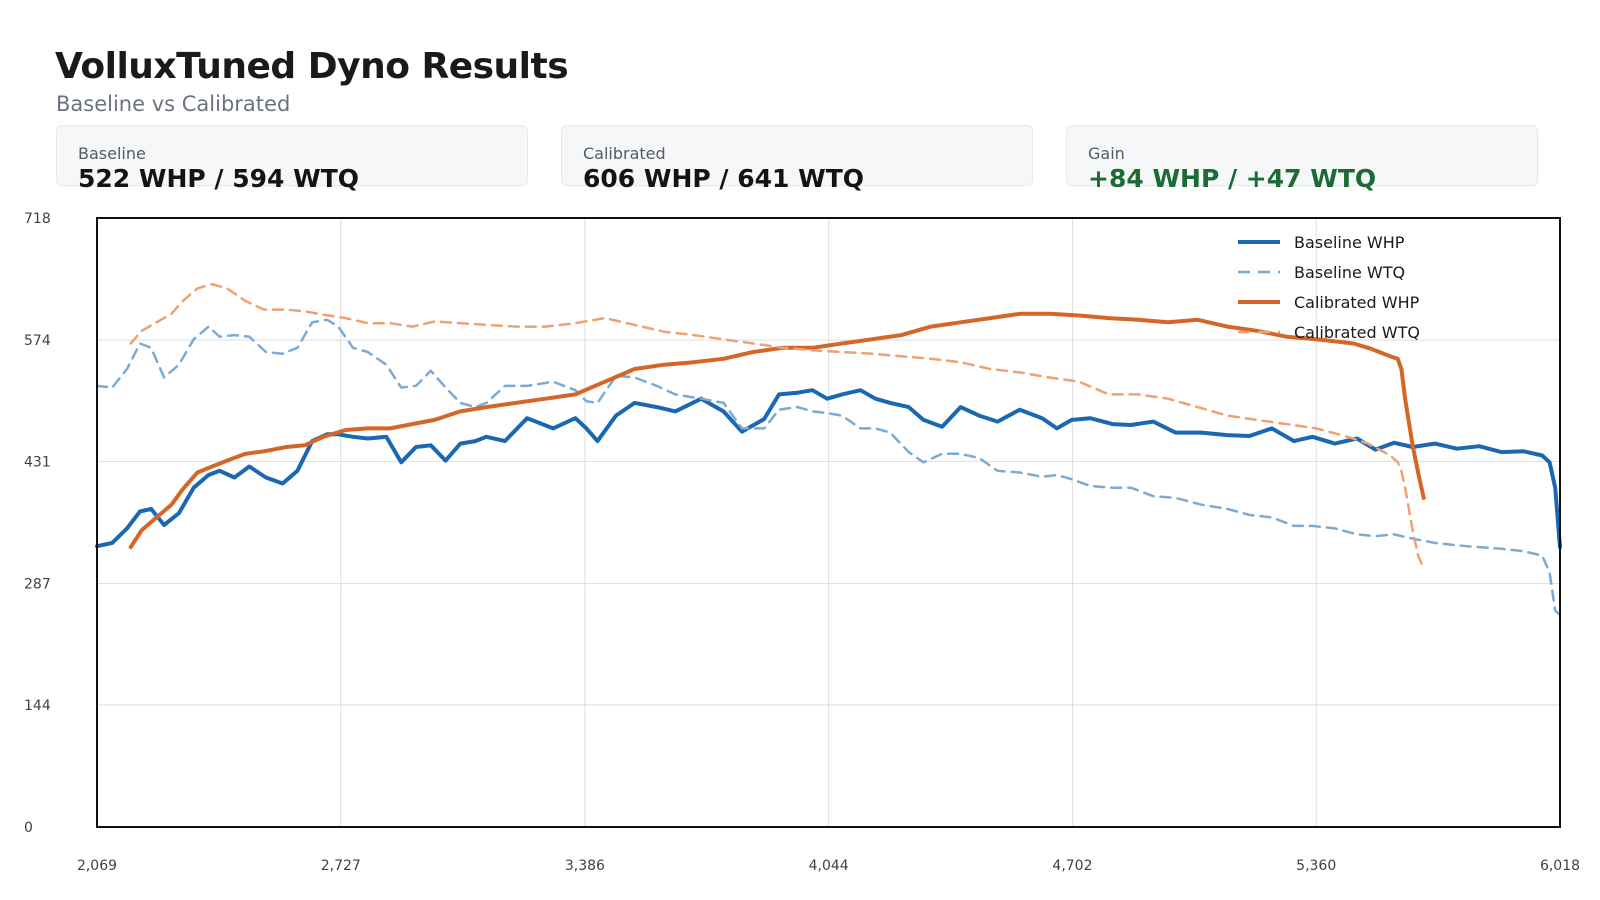  Describe the element at coordinates (1357, 302) in the screenshot. I see `legend-label: Calibrated WHP` at that location.